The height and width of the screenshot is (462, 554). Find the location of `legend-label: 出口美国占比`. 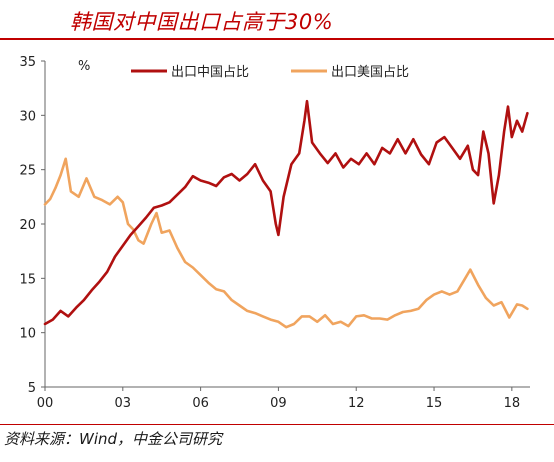

legend-label: 出口美国占比 is located at coordinates (370, 72).